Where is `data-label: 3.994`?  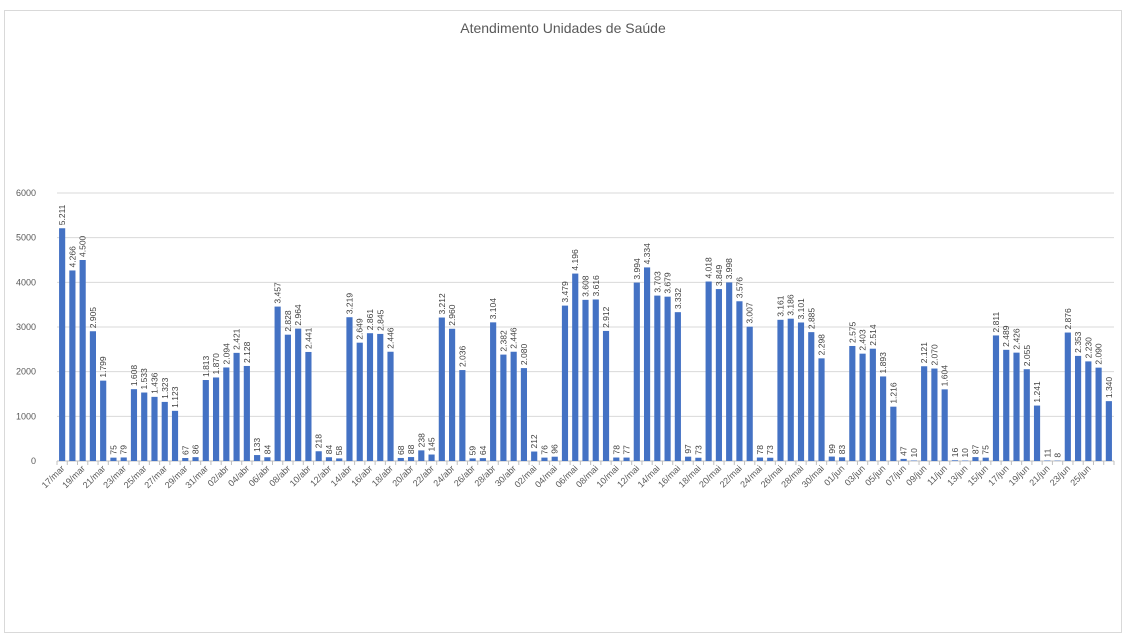 data-label: 3.994 is located at coordinates (637, 269).